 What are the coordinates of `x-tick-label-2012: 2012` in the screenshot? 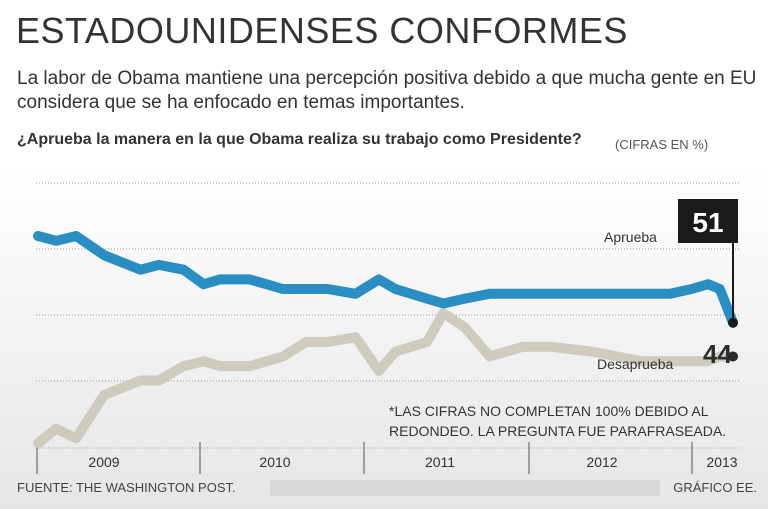 It's located at (601, 462).